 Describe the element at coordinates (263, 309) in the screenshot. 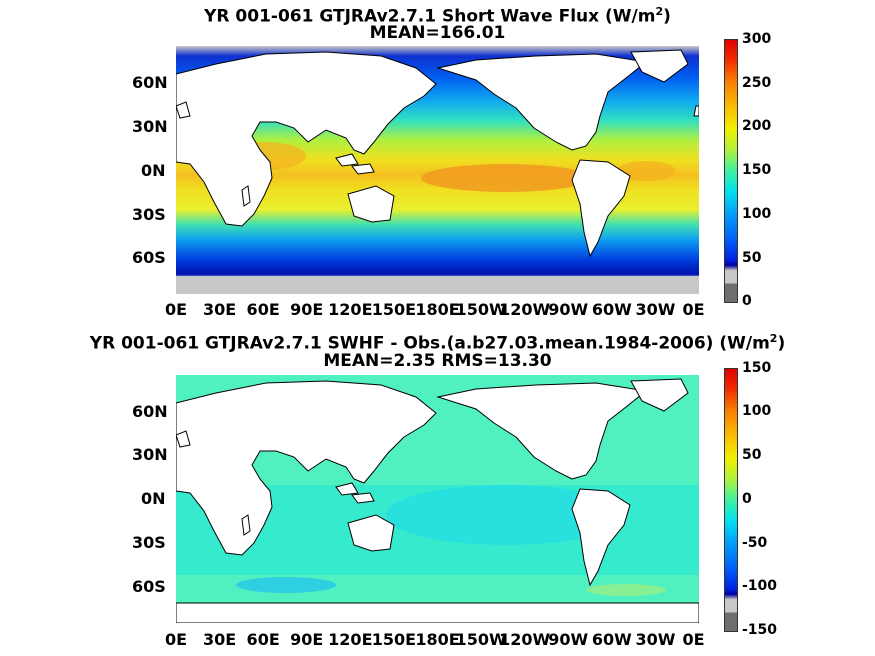

I see `panel1-lon-label: 60E` at that location.